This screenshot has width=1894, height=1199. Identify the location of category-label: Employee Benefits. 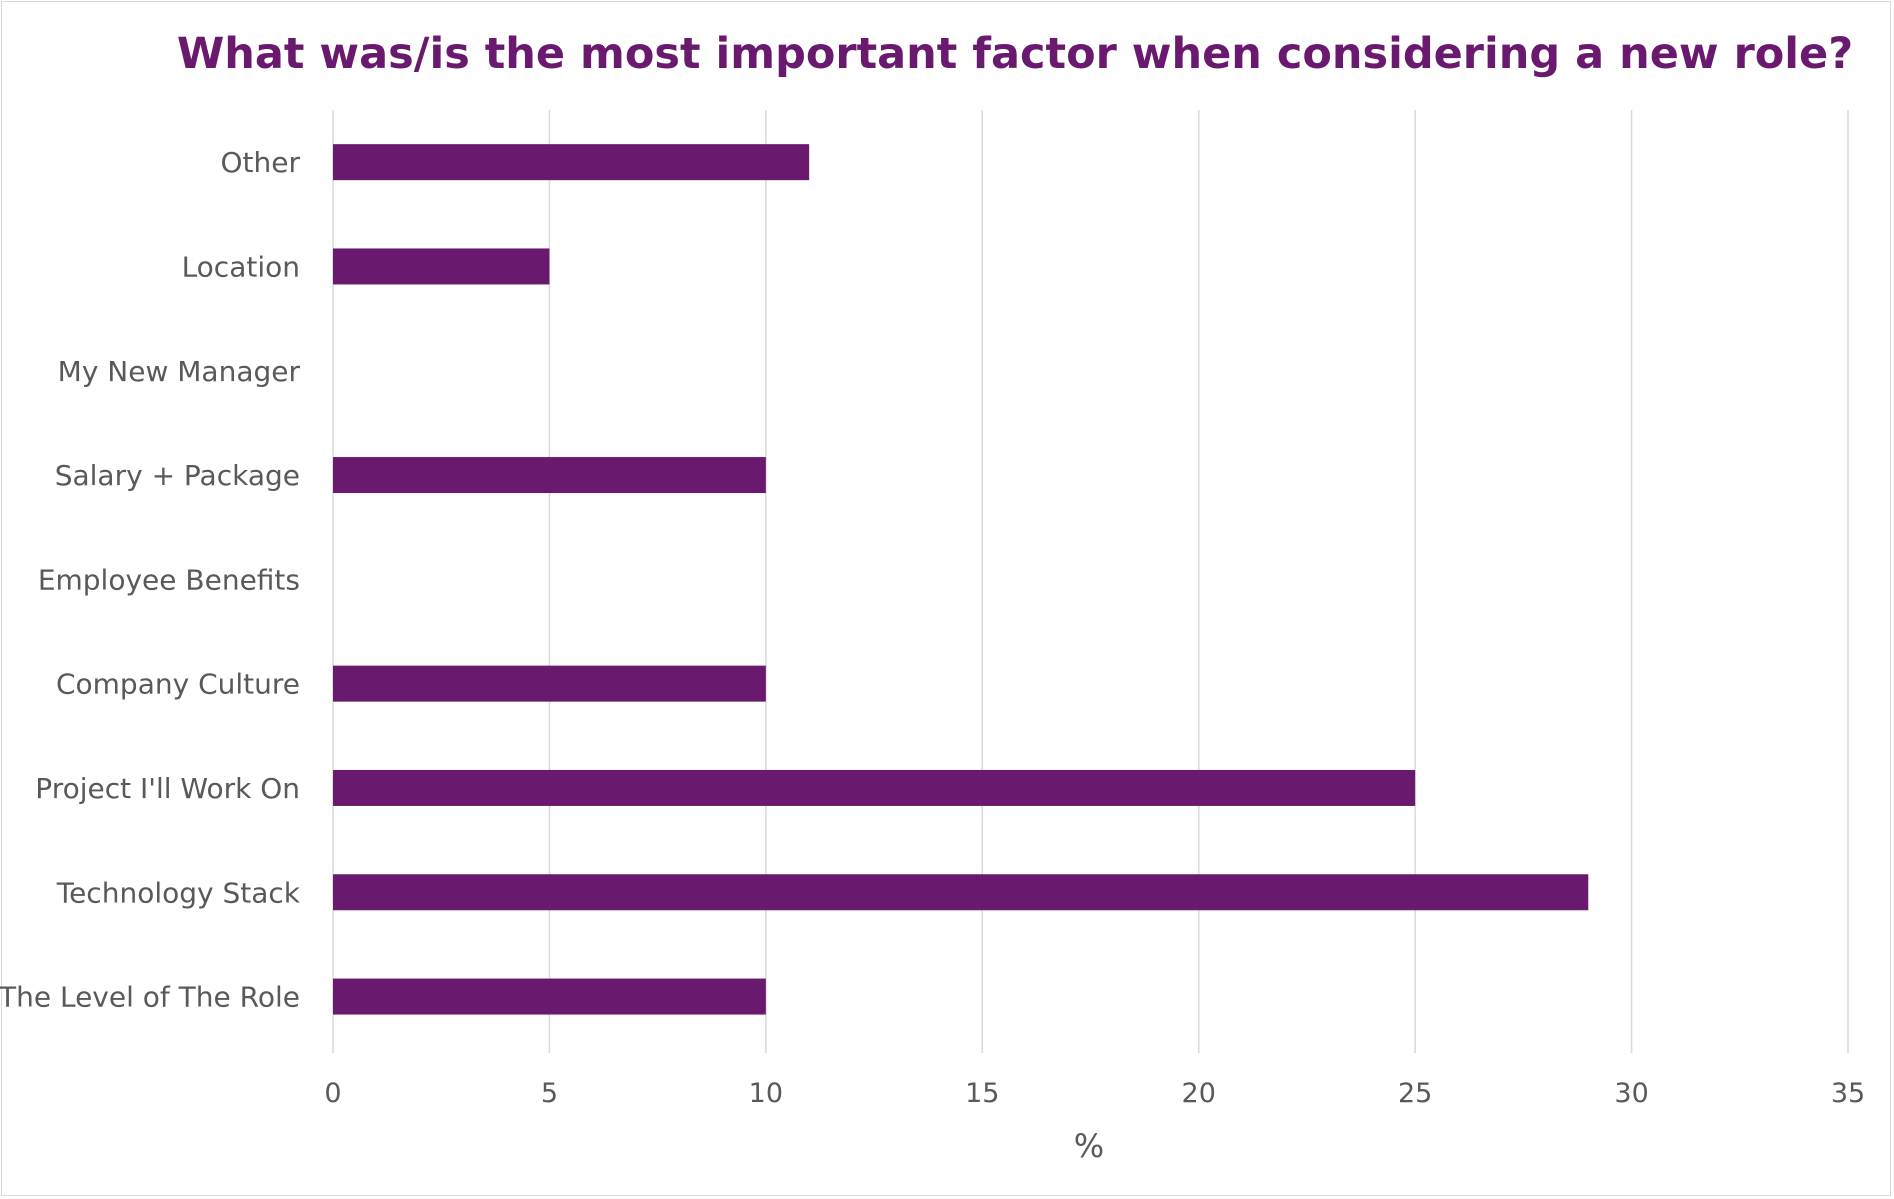
(169, 579).